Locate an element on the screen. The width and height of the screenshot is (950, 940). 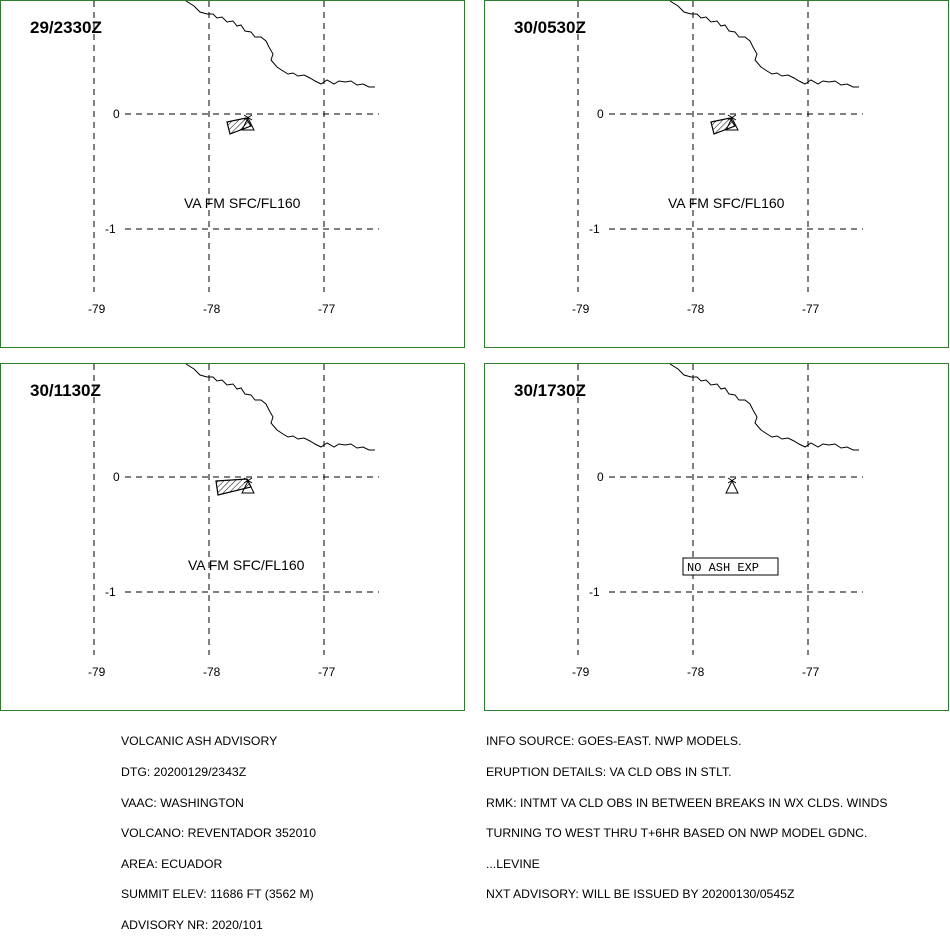
panel-timestamp: 30/0530Z is located at coordinates (550, 27).